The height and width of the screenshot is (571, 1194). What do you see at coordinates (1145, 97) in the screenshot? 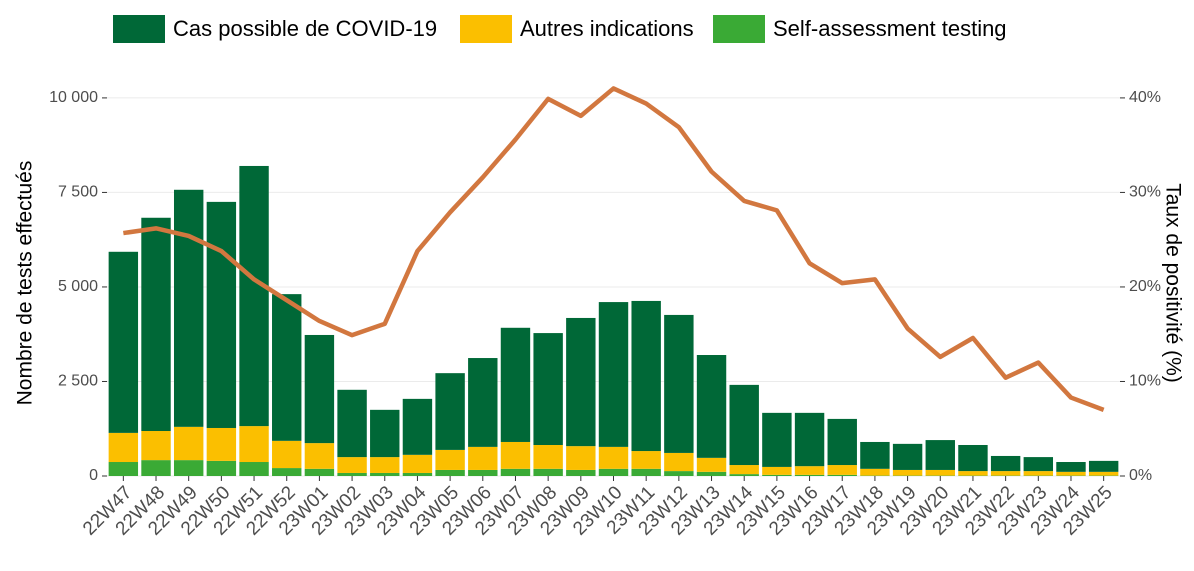
I see `y2-tick-label: 40%` at bounding box center [1145, 97].